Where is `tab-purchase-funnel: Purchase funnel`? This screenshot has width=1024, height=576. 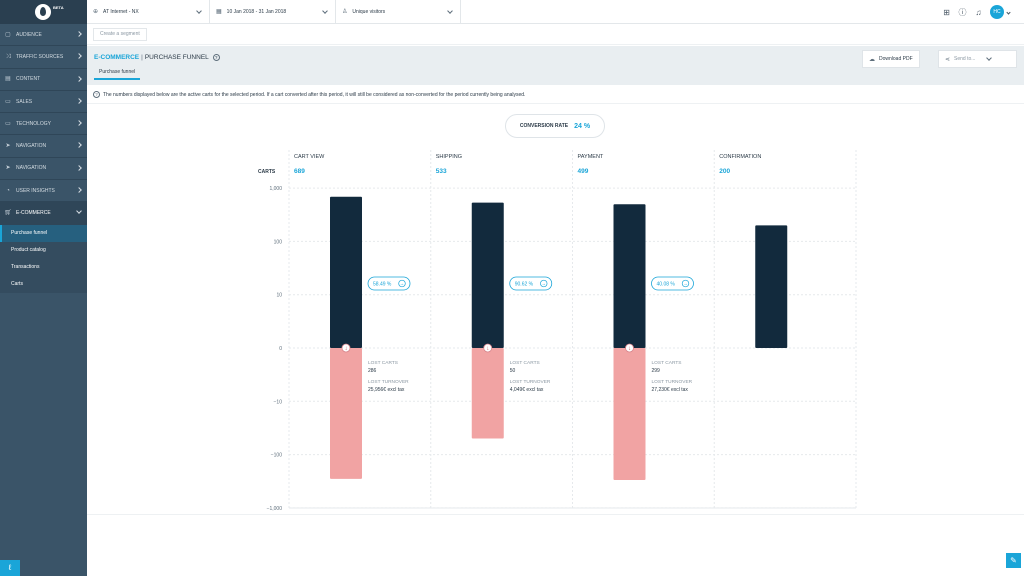
tab-purchase-funnel: Purchase funnel is located at coordinates (117, 74).